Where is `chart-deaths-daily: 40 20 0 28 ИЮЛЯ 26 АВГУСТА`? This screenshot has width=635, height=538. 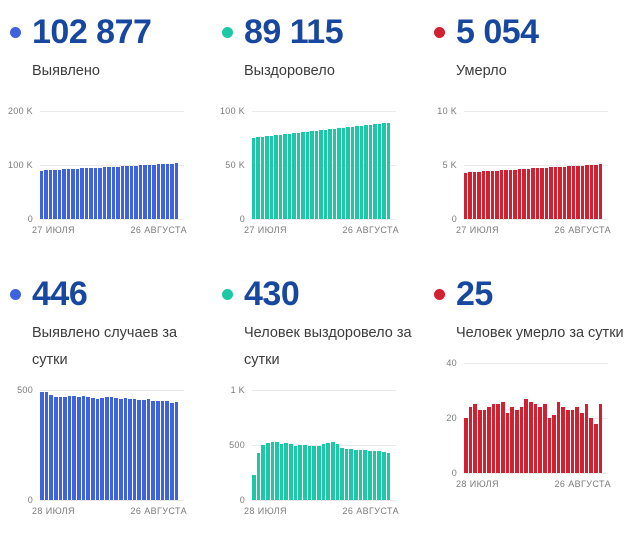
chart-deaths-daily: 40 20 0 28 ИЮЛЯ 26 АВГУСТА is located at coordinates (534, 423).